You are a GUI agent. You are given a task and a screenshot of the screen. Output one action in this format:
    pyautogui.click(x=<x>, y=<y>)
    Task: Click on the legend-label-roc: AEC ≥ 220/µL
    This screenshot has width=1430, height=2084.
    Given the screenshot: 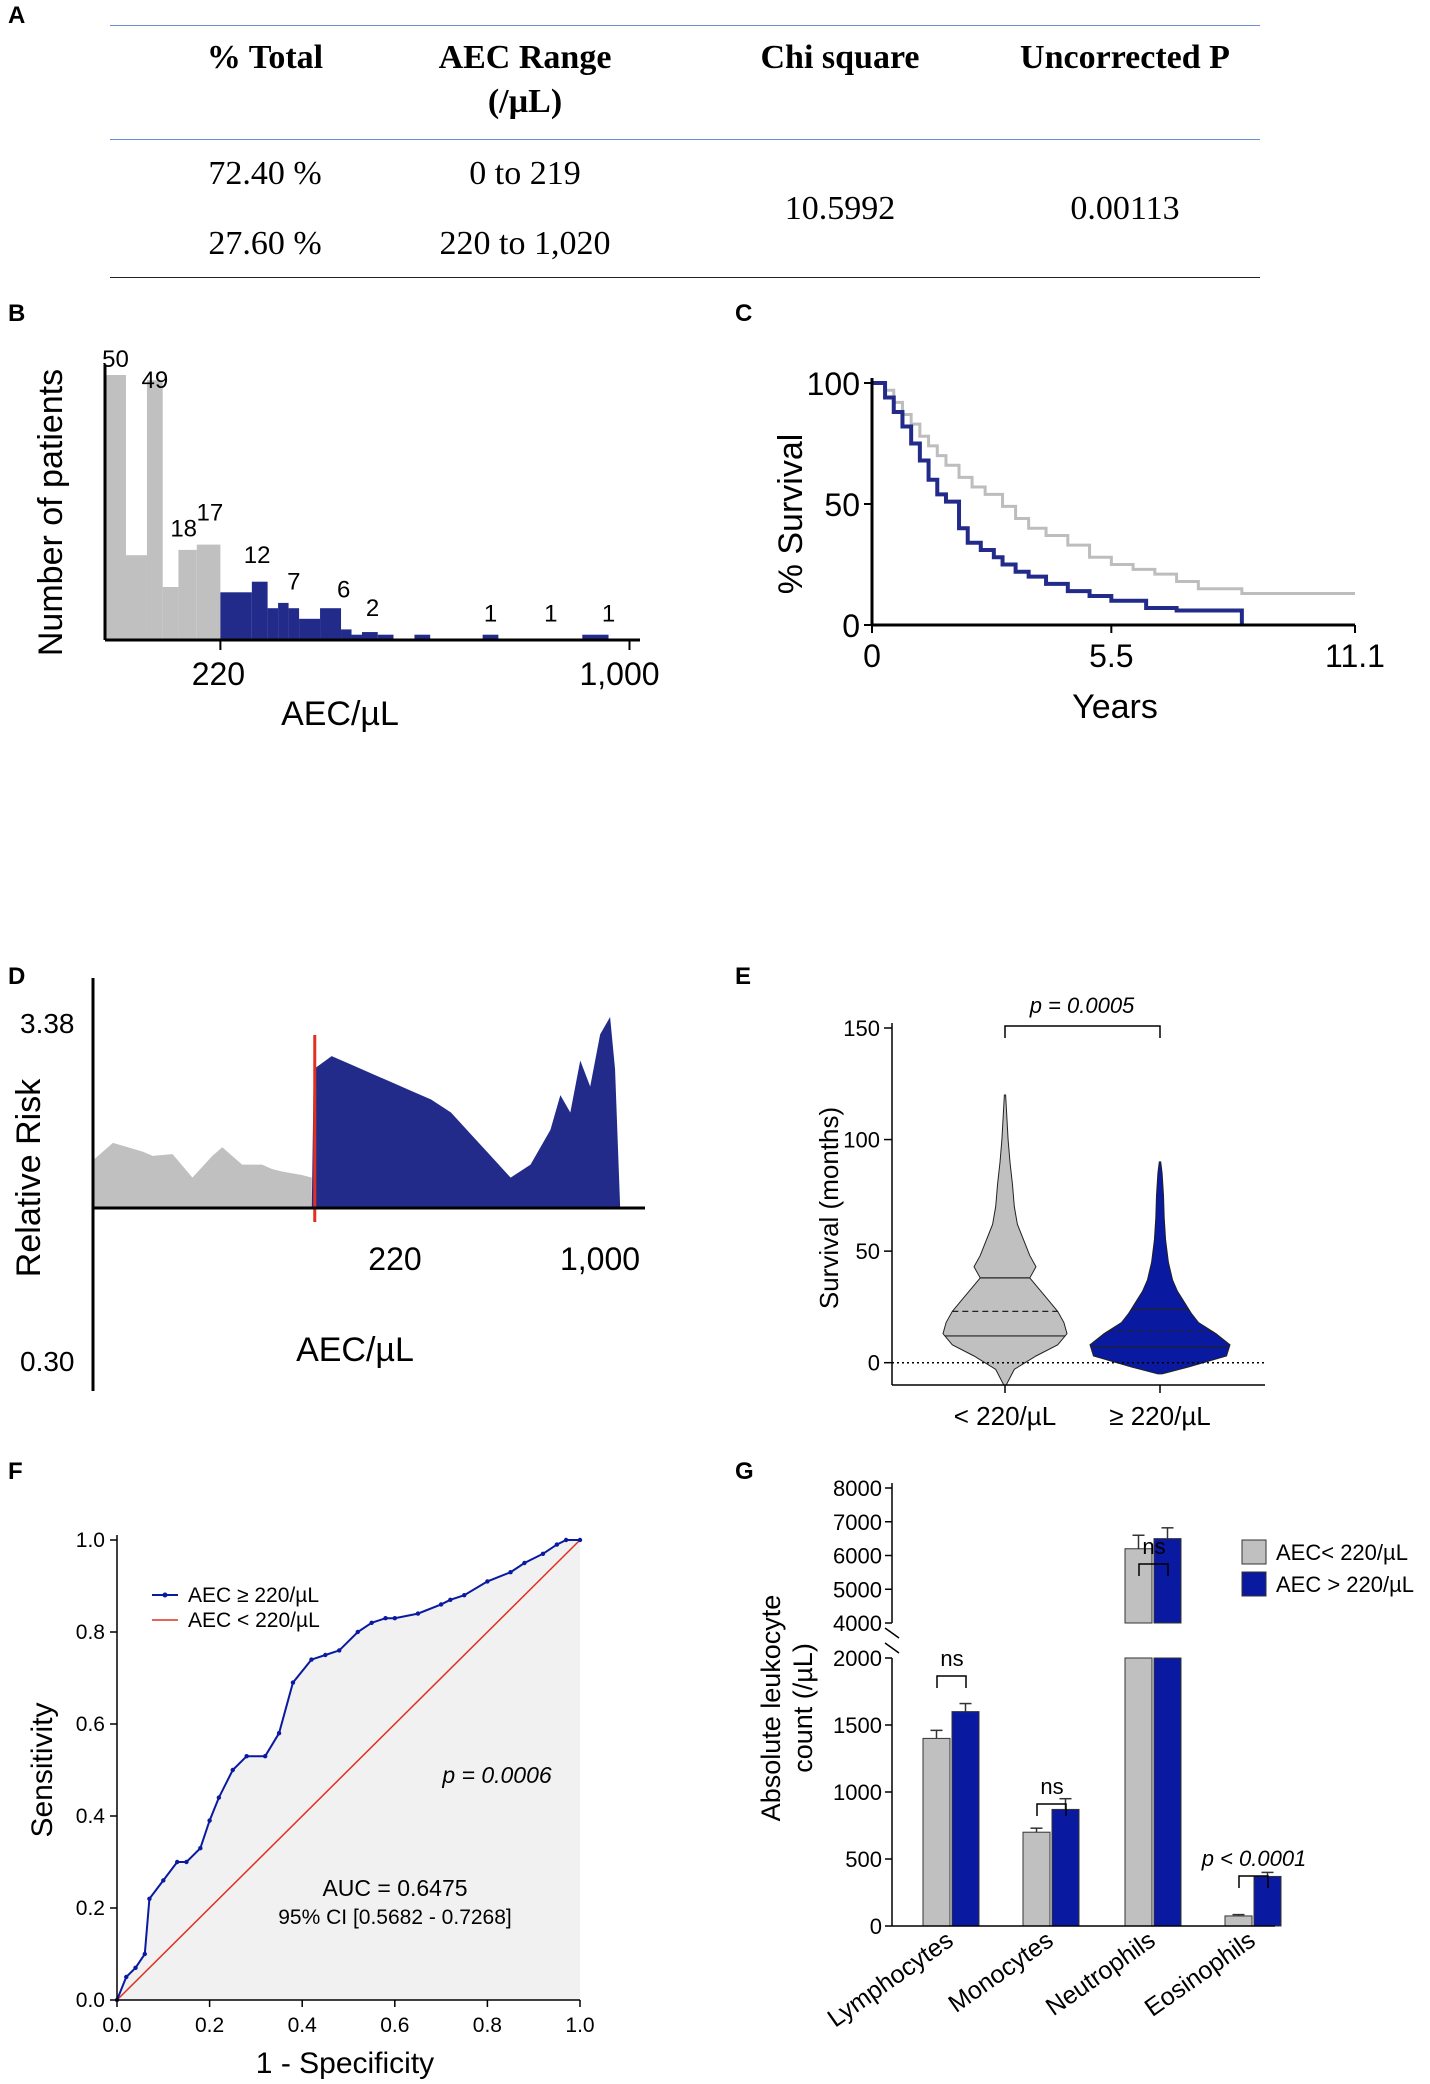 What is the action you would take?
    pyautogui.click(x=253, y=1595)
    